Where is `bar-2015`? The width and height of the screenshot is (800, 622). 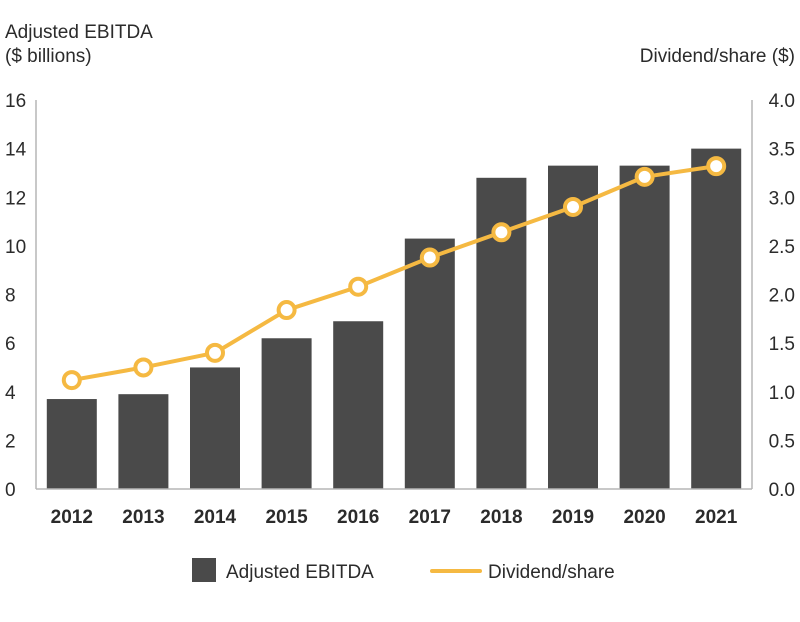
bar-2015 is located at coordinates (286, 413).